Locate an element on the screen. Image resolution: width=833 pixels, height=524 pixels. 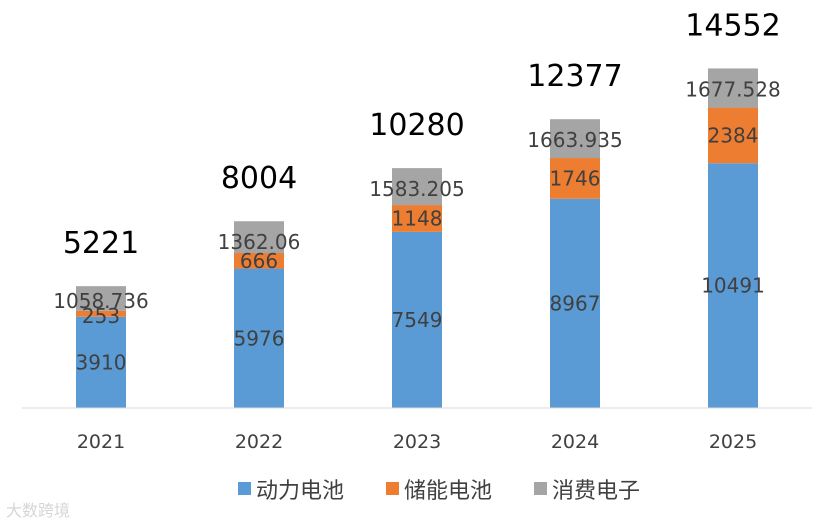
data-label-1-2025: 10491 is located at coordinates (733, 286).